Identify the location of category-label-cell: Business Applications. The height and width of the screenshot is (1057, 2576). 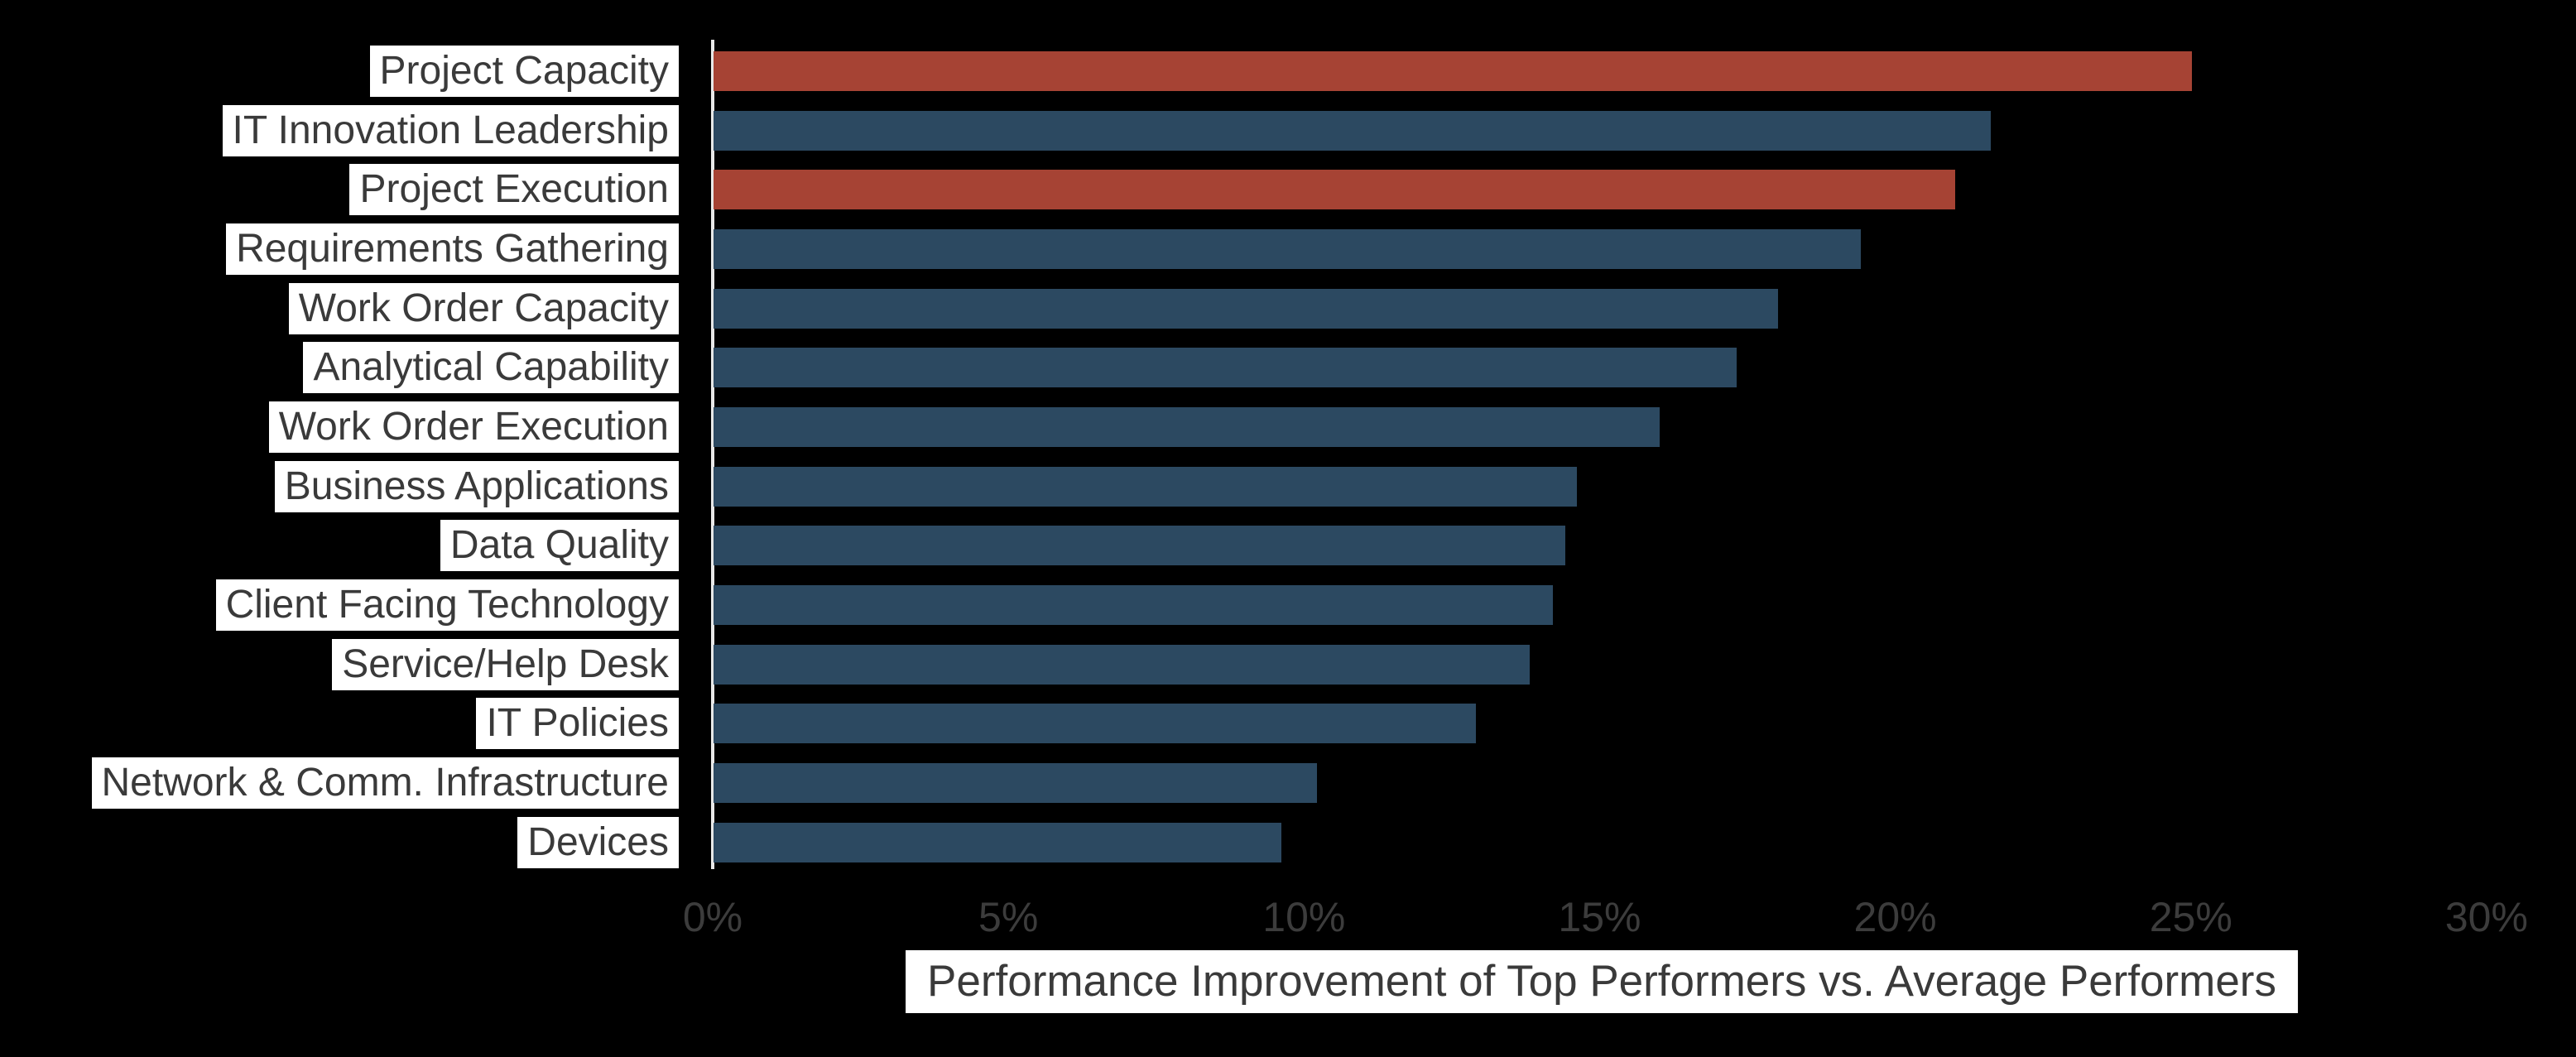
(357, 486).